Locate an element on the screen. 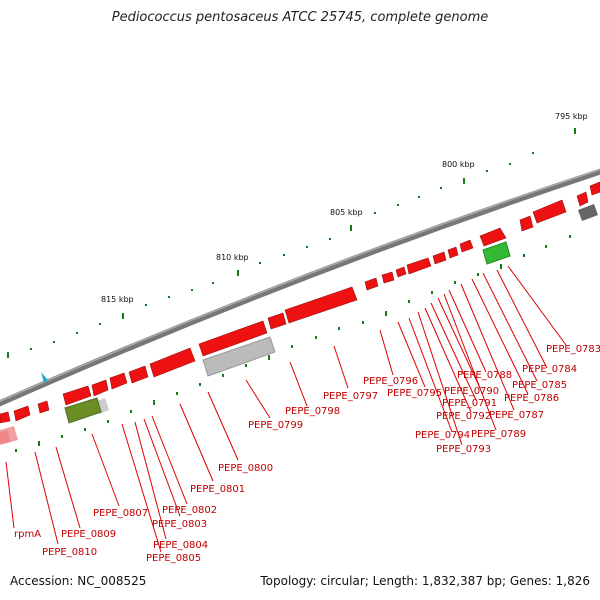 Image resolution: width=600 pixels, height=600 pixels. accession-text: Accession: NC_008525 is located at coordinates (78, 581).